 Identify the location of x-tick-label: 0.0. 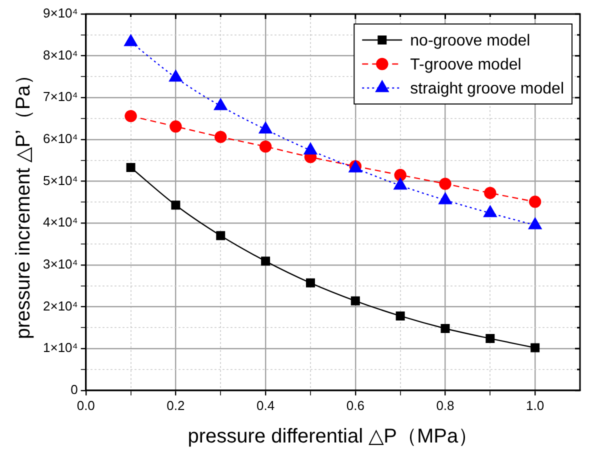
(85, 405).